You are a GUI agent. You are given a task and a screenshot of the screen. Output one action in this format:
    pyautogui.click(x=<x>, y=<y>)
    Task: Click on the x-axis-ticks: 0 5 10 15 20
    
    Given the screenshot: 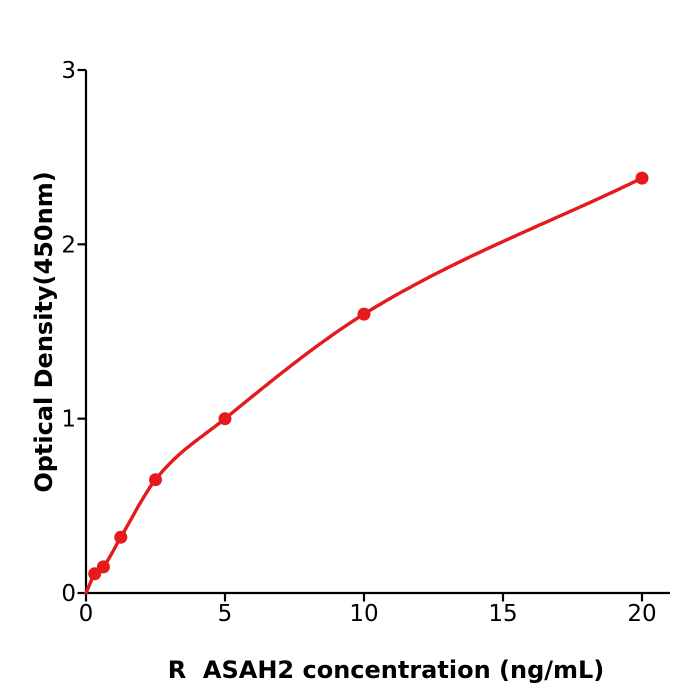 What is the action you would take?
    pyautogui.click(x=368, y=610)
    